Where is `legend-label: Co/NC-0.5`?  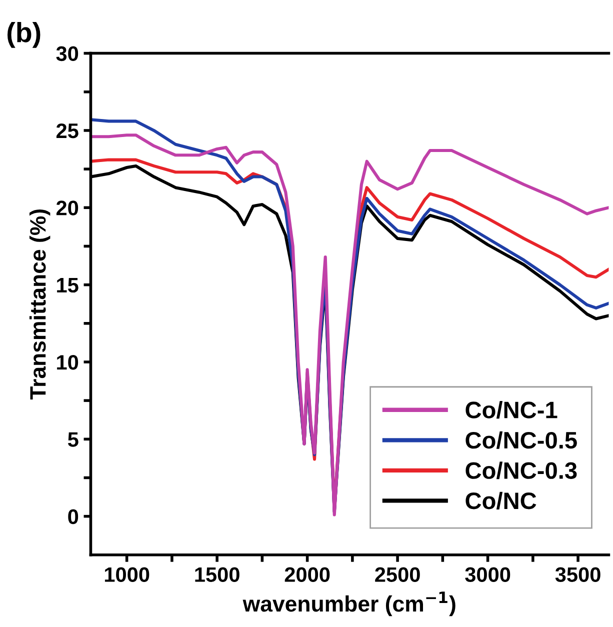
legend-label: Co/NC-0.5 is located at coordinates (521, 440).